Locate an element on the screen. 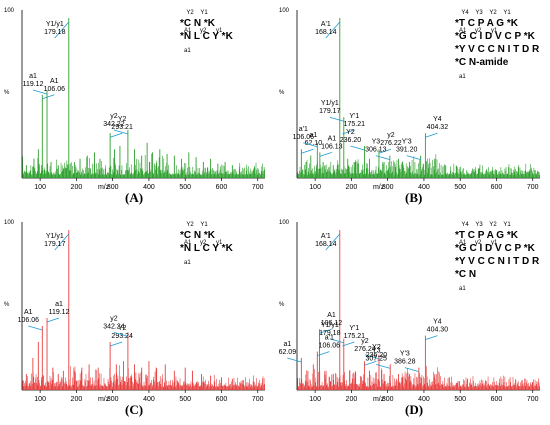 The image size is (550, 425). ion-label-top: Y1 is located at coordinates (204, 13).